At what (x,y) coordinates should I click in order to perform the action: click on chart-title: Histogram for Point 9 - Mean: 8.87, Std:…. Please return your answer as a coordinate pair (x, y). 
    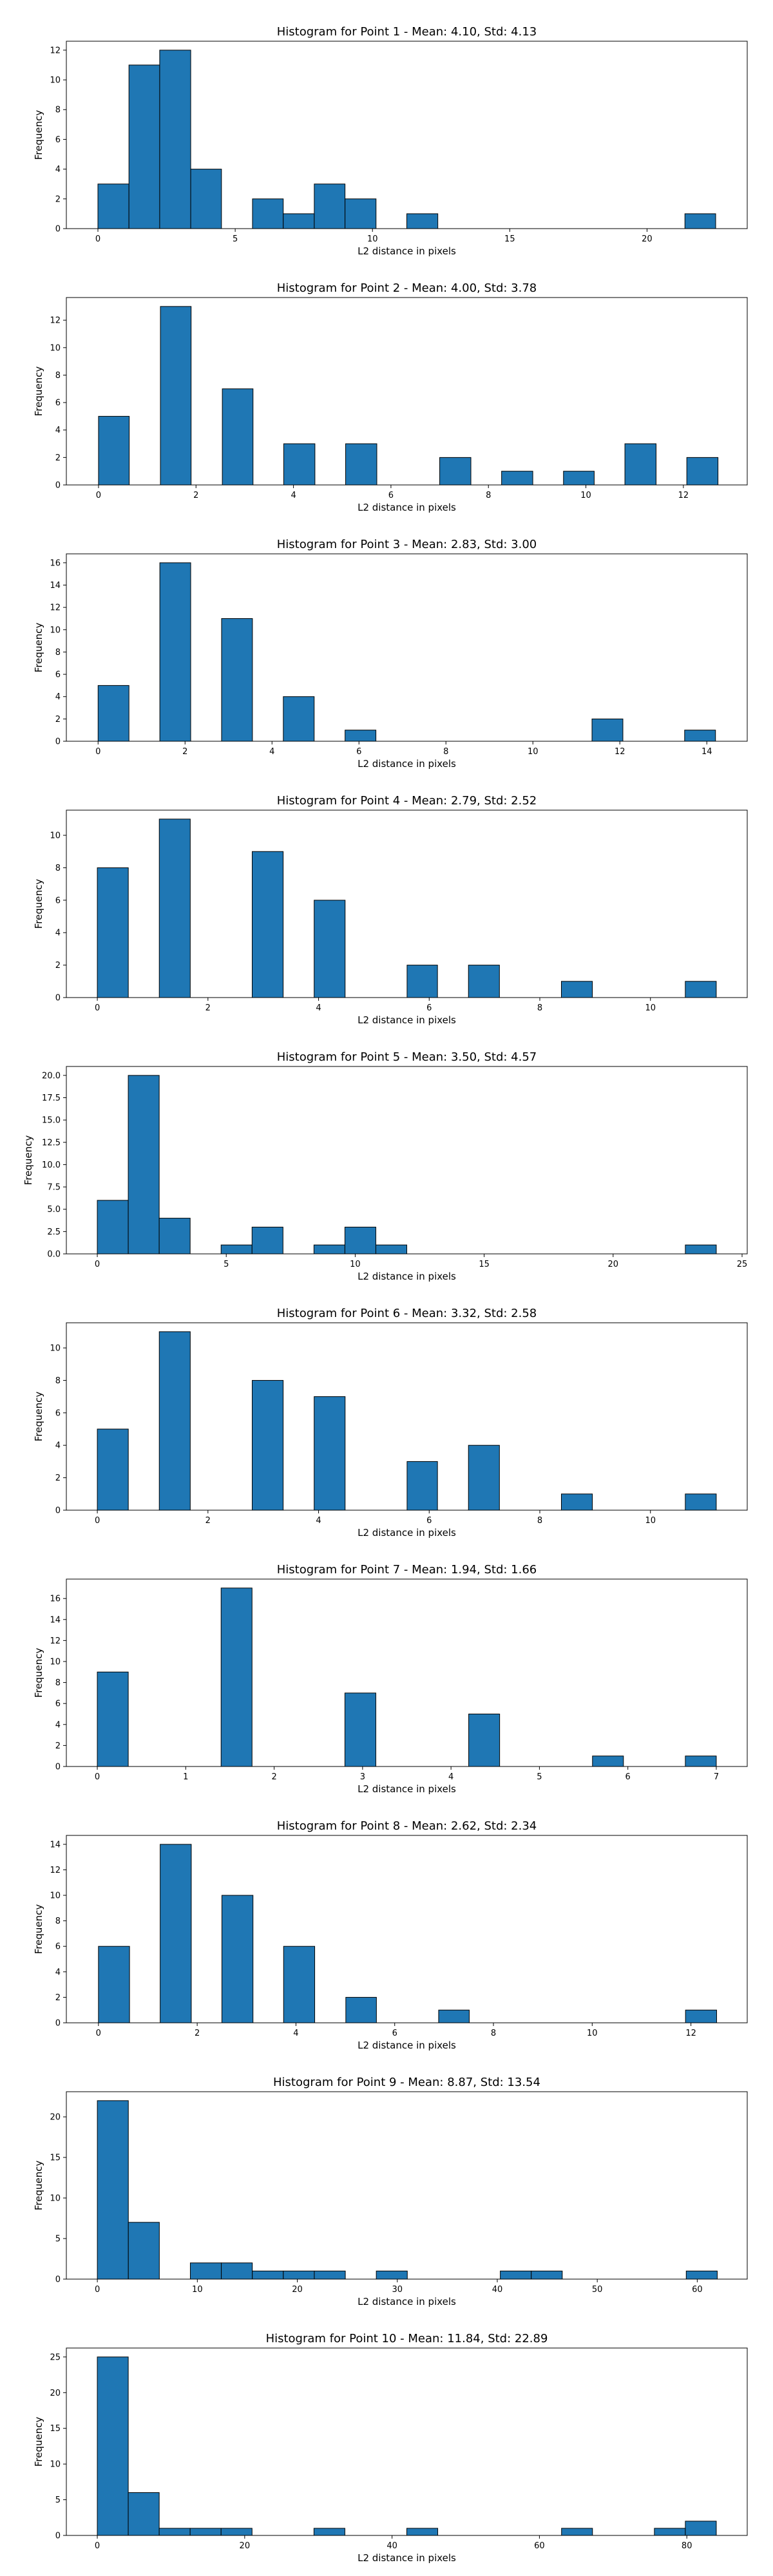
    Looking at the image, I should click on (406, 2082).